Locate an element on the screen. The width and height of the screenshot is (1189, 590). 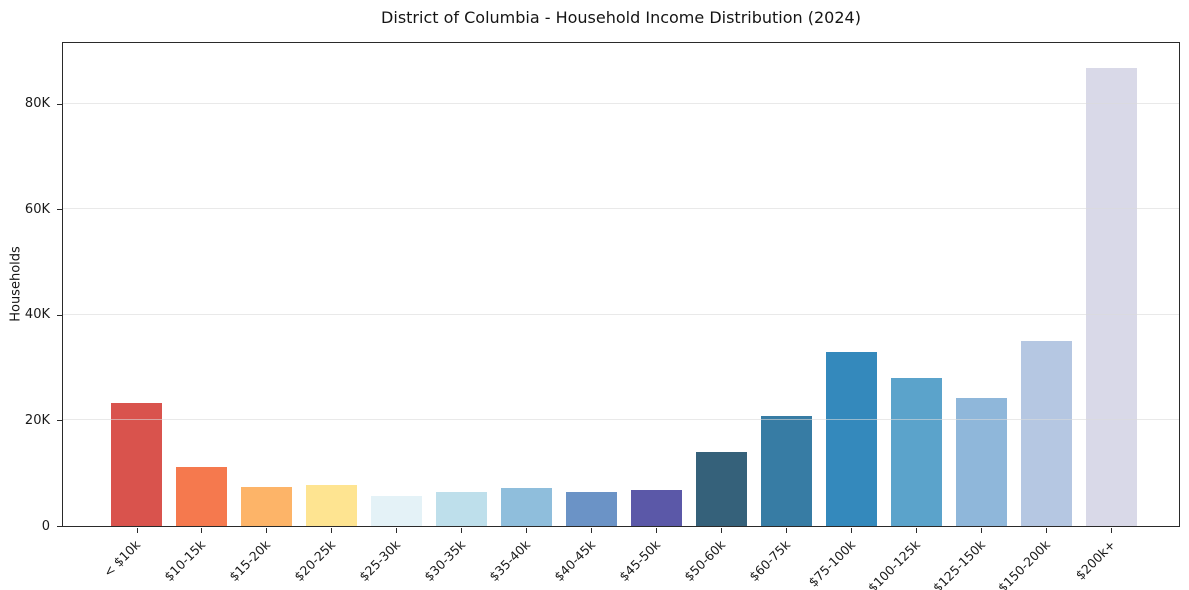
y-tick-label: 60K is located at coordinates (37, 209).